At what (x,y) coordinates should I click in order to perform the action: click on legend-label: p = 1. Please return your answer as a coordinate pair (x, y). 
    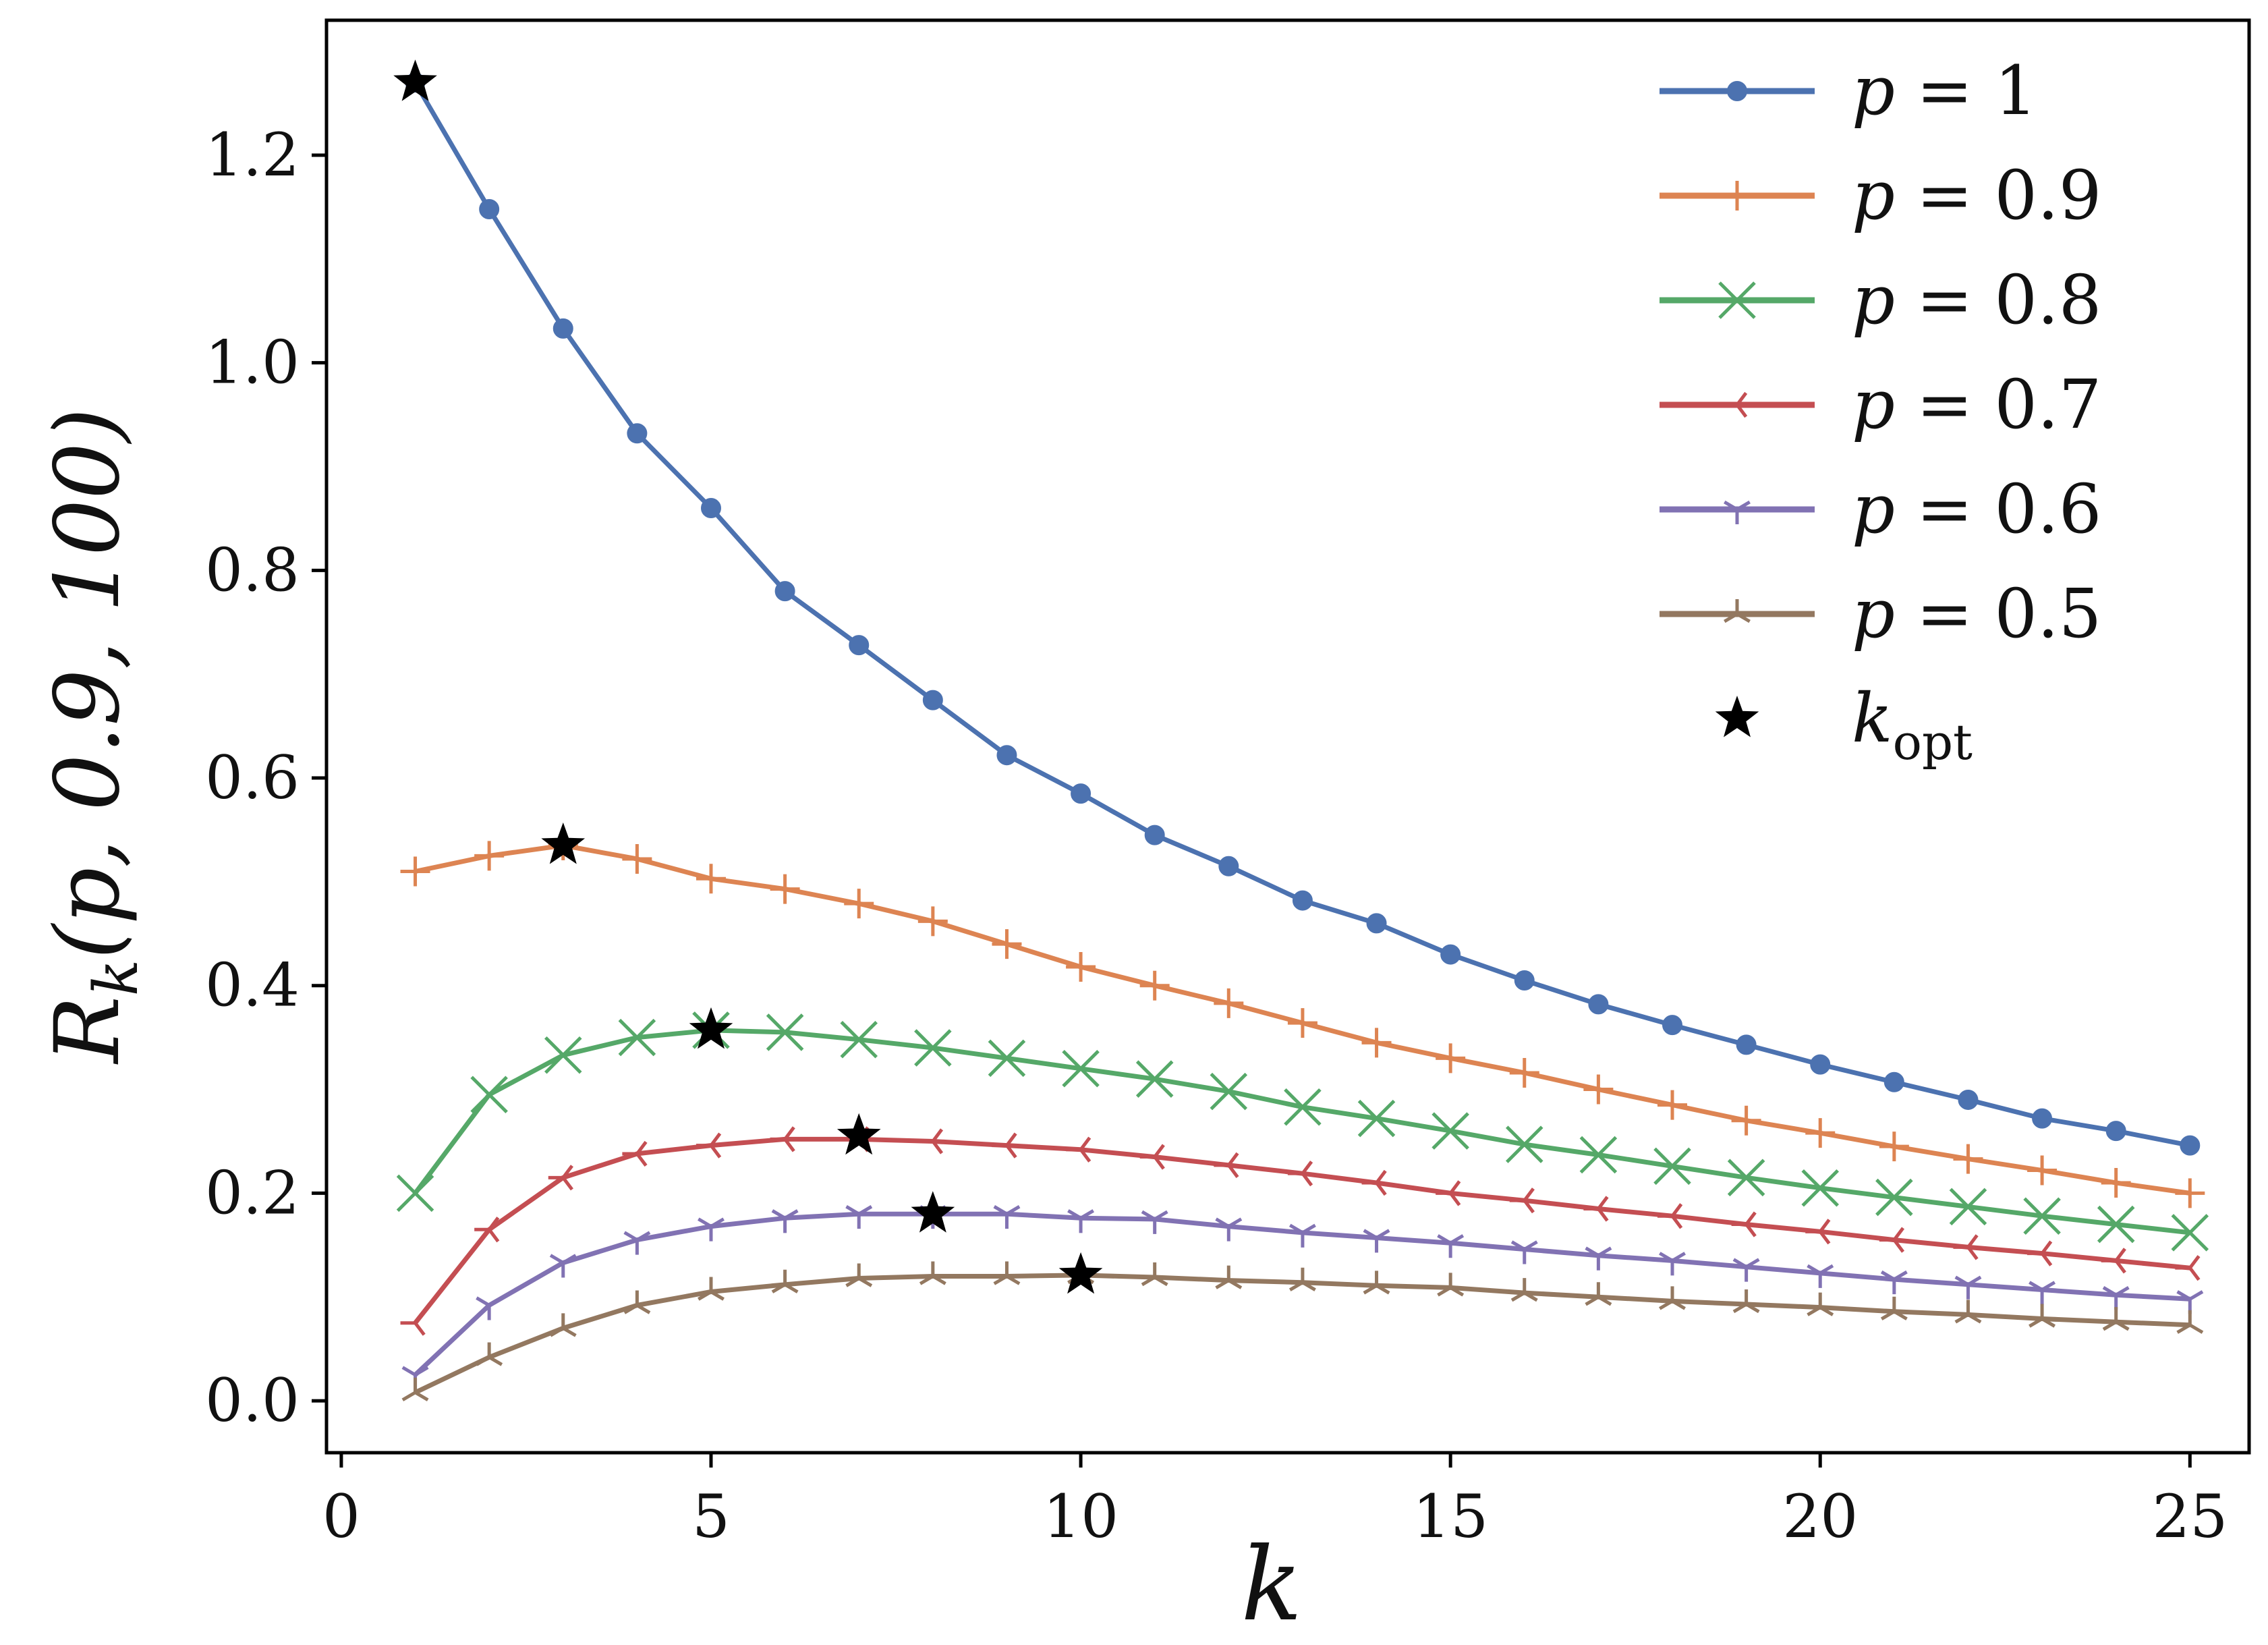
    Looking at the image, I should click on (1944, 90).